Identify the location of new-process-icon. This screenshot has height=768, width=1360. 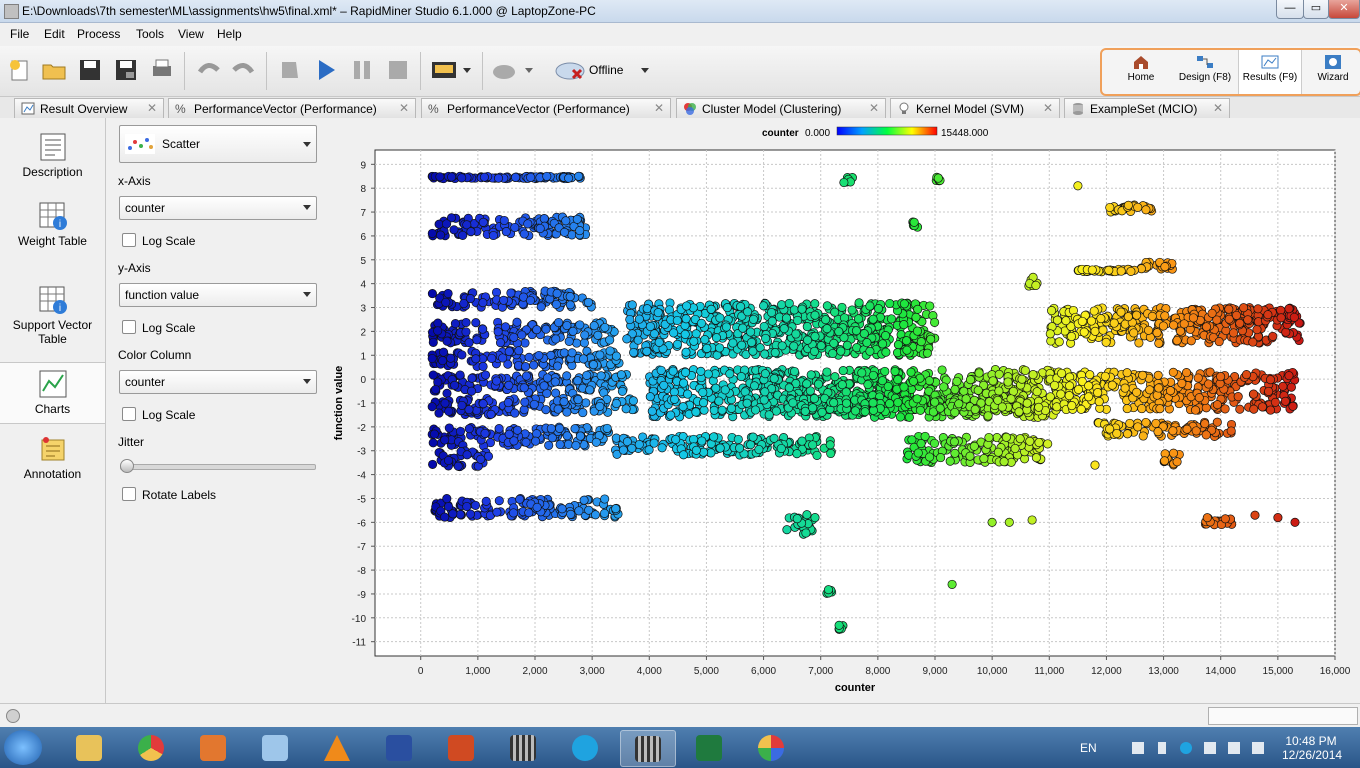
(20, 70).